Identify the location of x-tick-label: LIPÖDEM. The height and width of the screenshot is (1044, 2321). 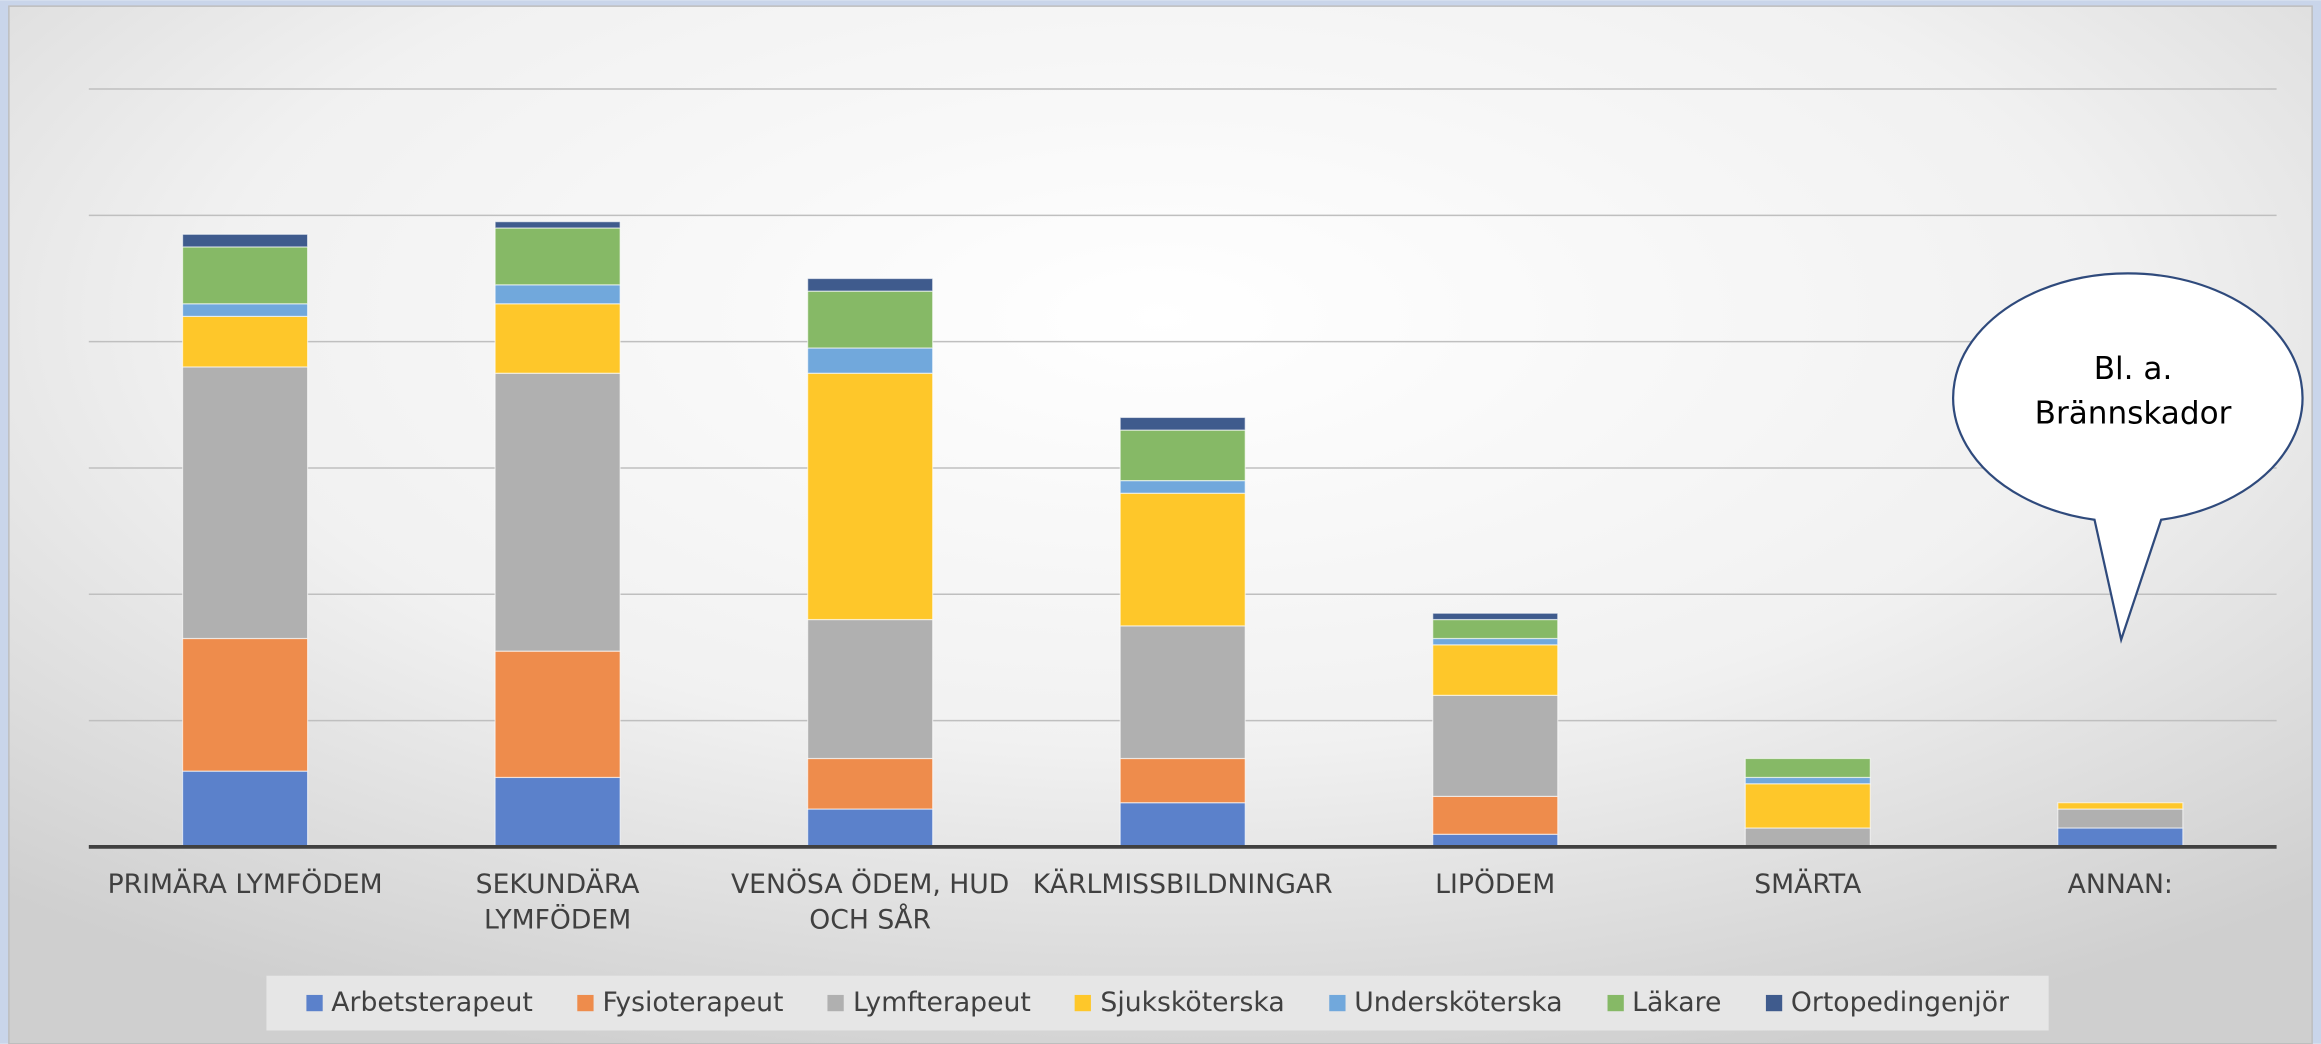
(1495, 885).